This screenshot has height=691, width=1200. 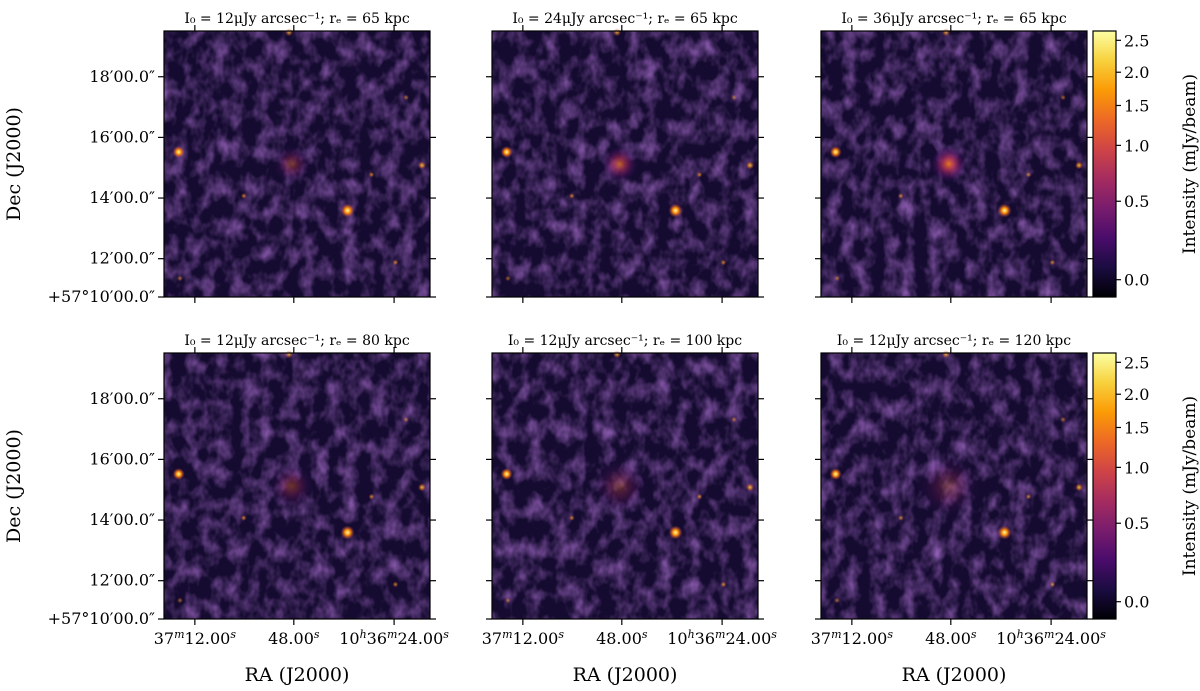 What do you see at coordinates (624, 19) in the screenshot?
I see `panel-title: I₀ = 24μJy arcsec⁻¹; rₑ = 65 kpc` at bounding box center [624, 19].